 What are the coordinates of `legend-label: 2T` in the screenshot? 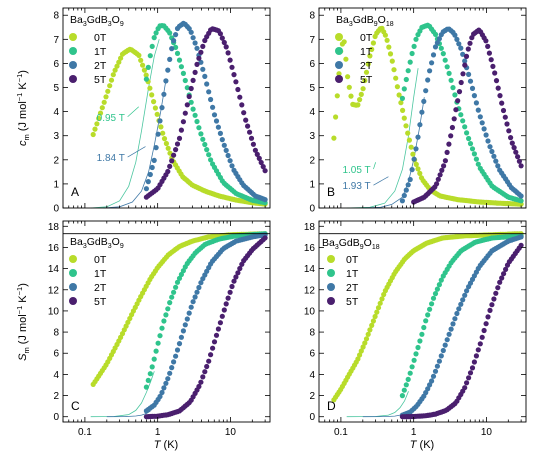 It's located at (100, 66).